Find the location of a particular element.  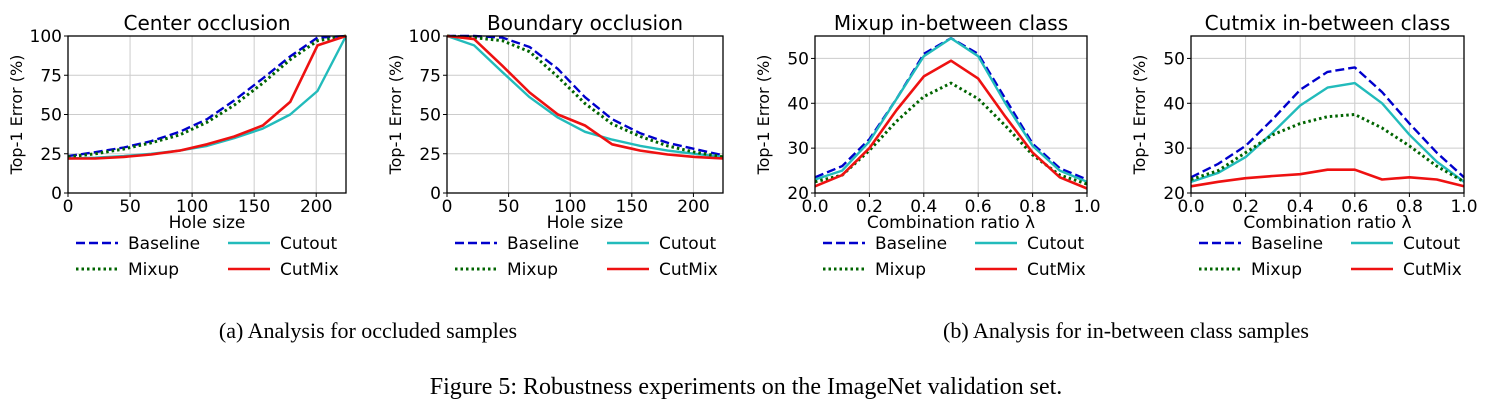

chart-title: Mixup in-between class is located at coordinates (951, 23).